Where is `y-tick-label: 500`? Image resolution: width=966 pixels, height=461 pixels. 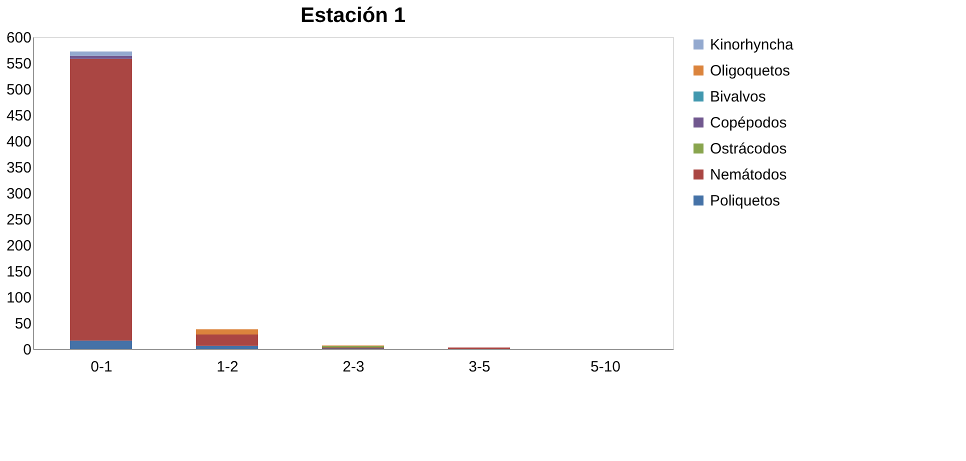 y-tick-label: 500 is located at coordinates (19, 90).